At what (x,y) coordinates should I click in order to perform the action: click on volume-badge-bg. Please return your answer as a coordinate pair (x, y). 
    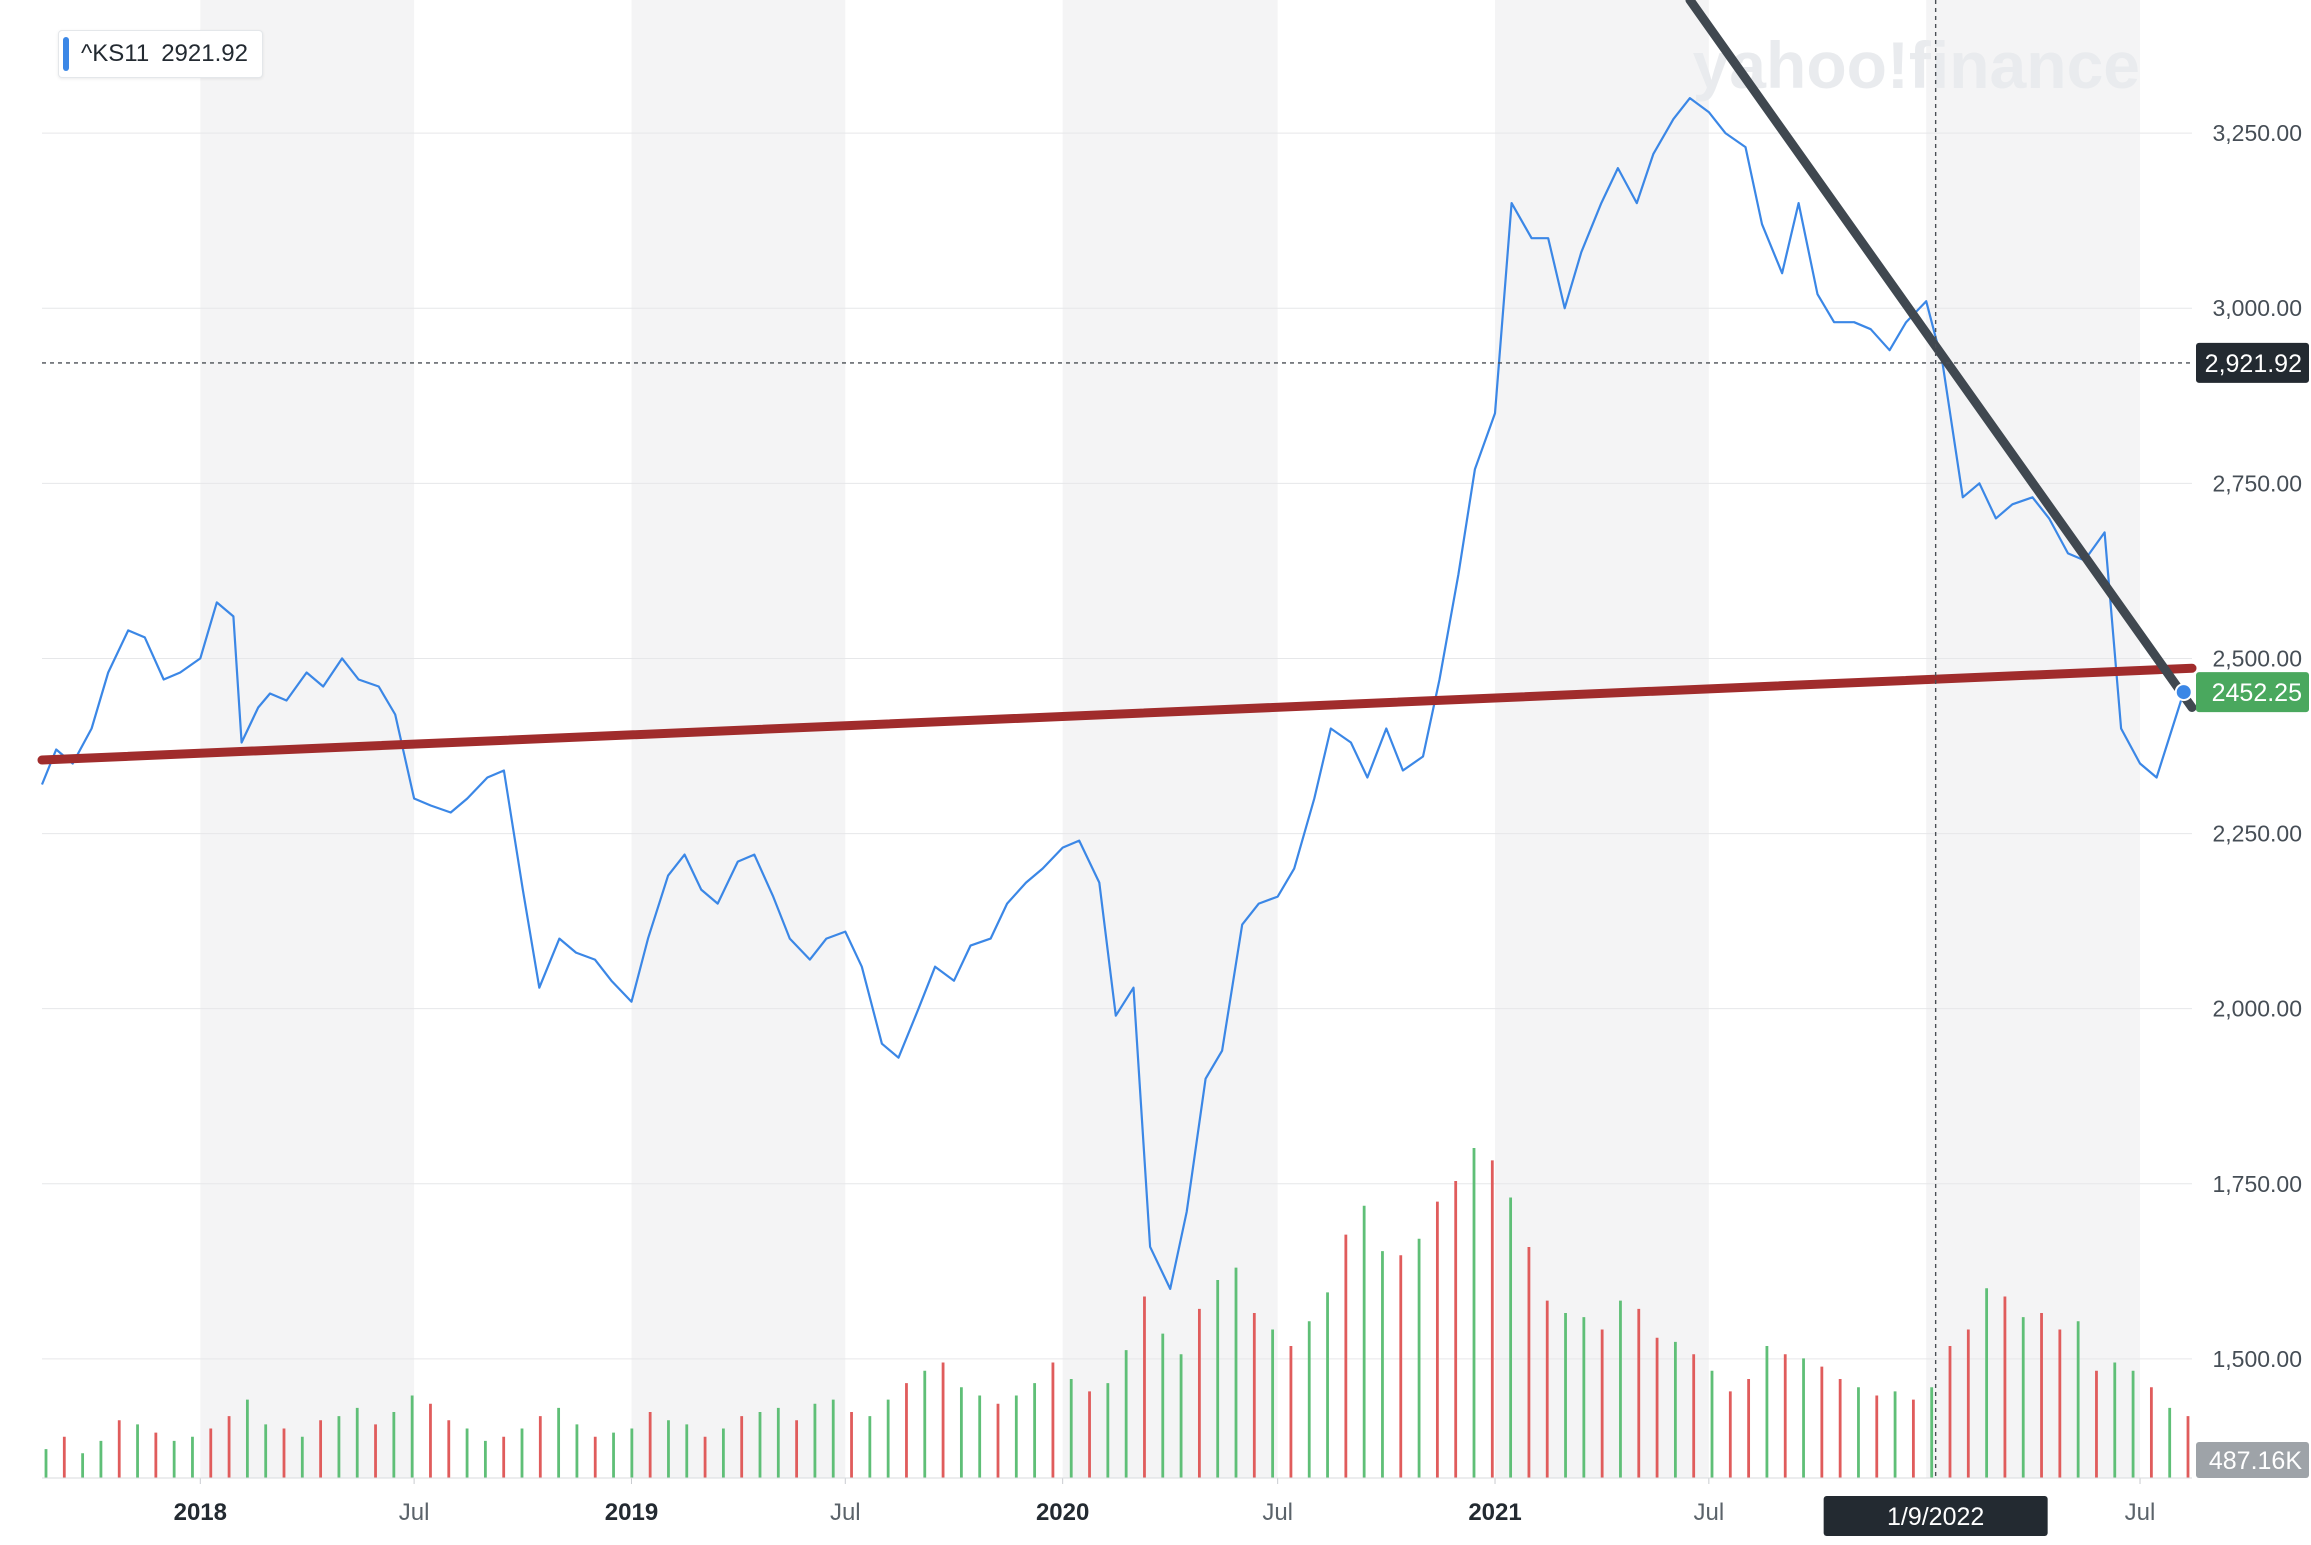
    Looking at the image, I should click on (2252, 1460).